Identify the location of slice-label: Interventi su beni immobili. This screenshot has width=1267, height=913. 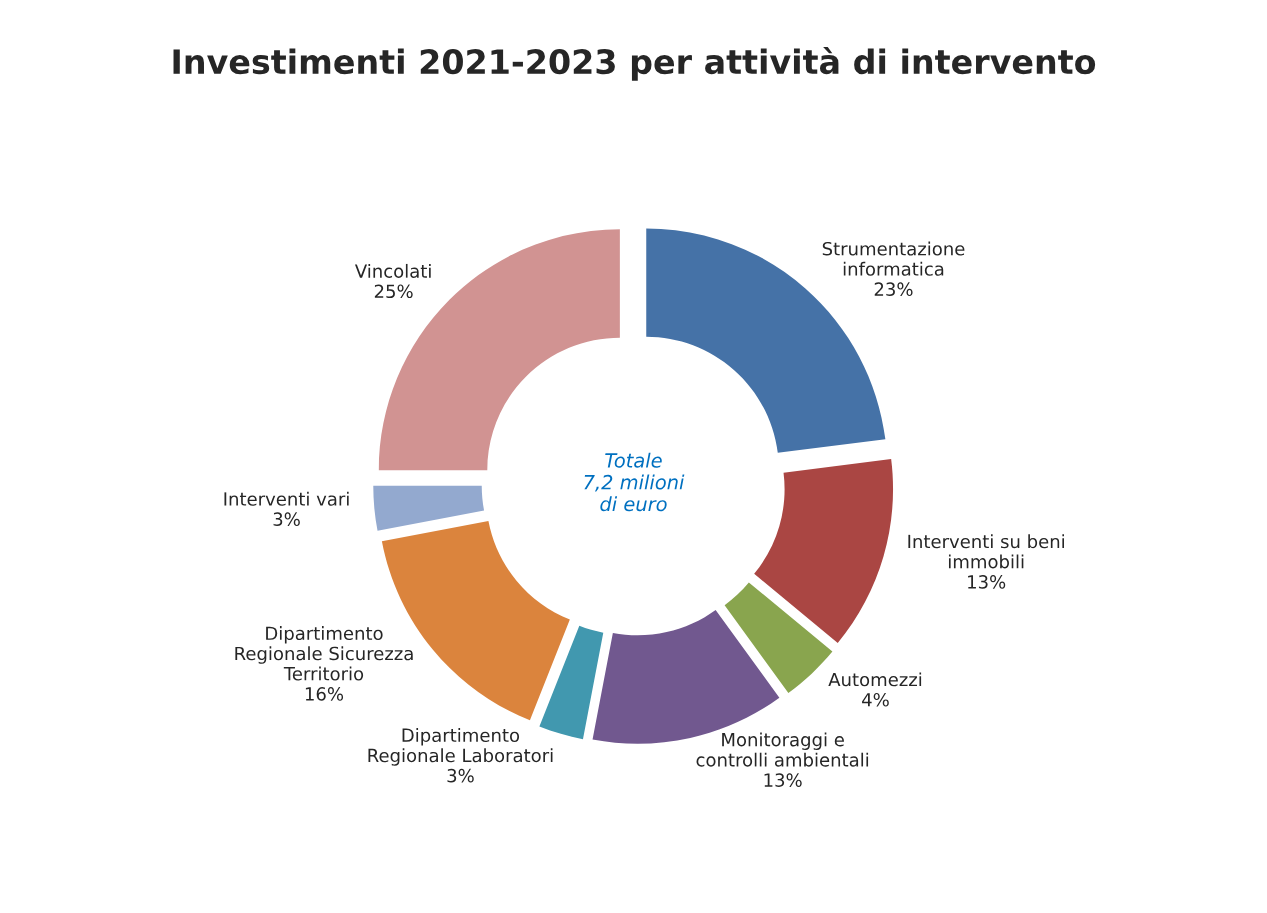
(986, 551).